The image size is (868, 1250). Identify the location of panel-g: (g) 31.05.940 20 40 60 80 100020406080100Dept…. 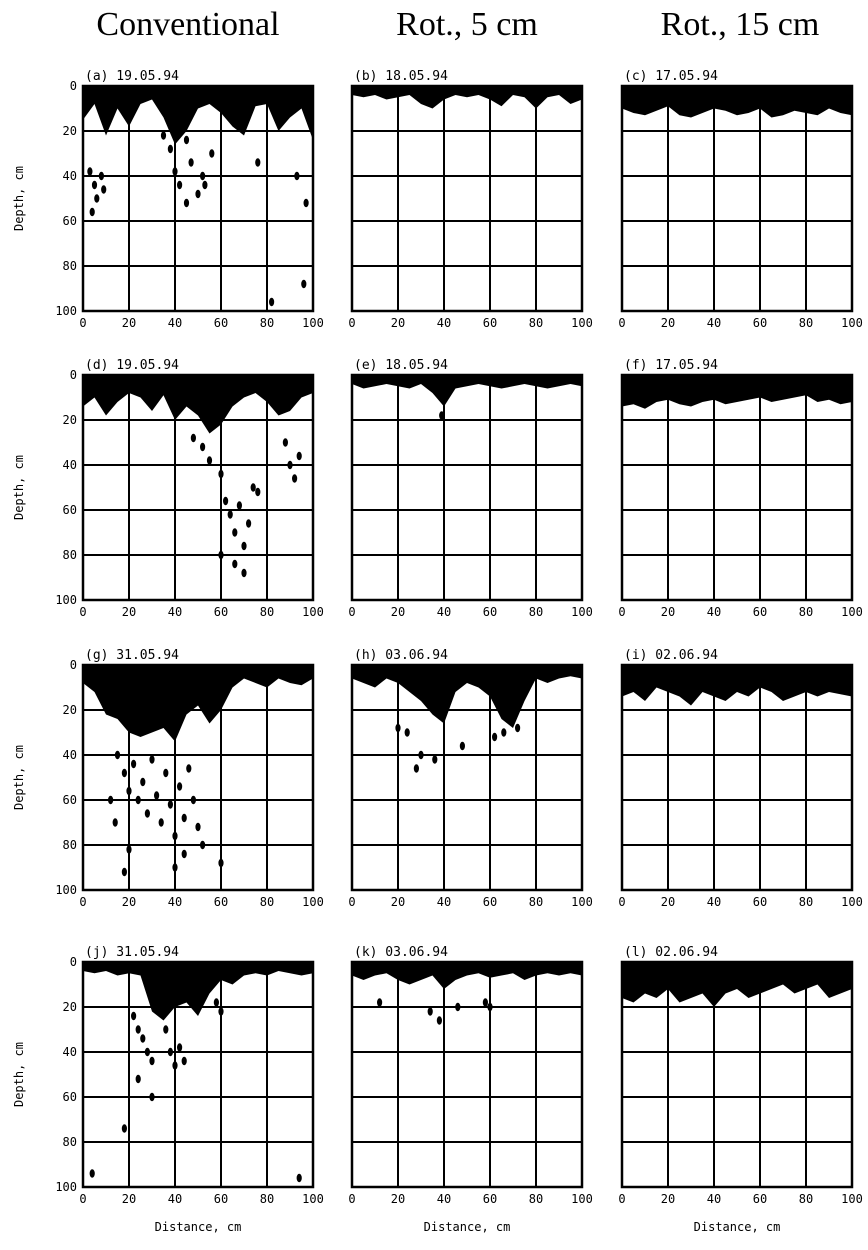
(168, 778).